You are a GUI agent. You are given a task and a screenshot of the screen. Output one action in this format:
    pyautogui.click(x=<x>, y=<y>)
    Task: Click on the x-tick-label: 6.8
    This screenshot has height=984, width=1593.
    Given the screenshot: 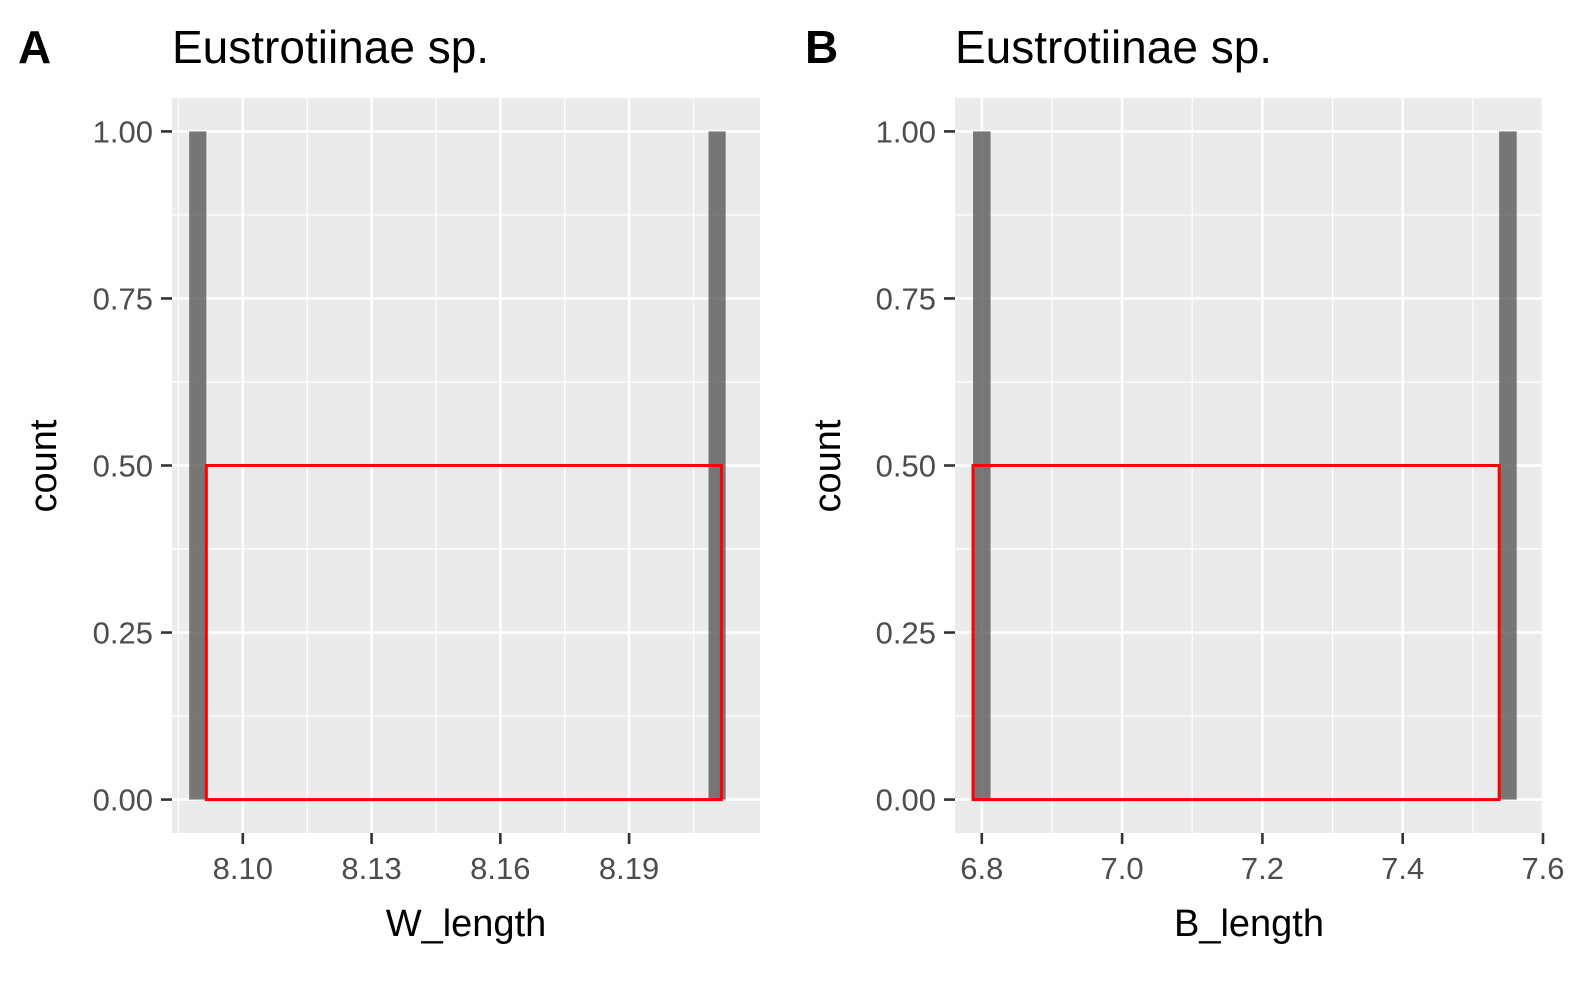 What is the action you would take?
    pyautogui.click(x=981, y=868)
    